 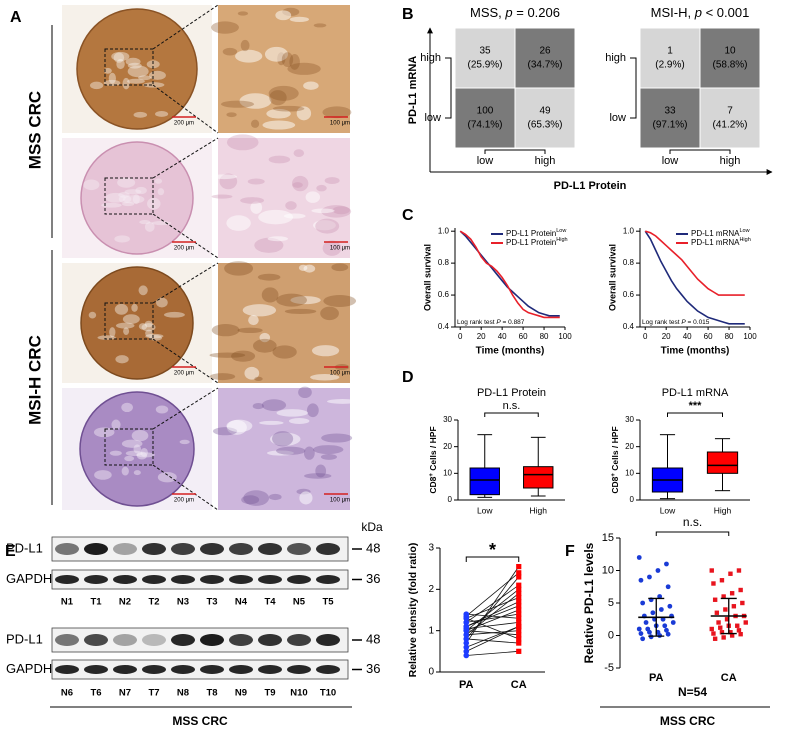 What do you see at coordinates (668, 510) in the screenshot?
I see `x-tick-label: Low` at bounding box center [668, 510].